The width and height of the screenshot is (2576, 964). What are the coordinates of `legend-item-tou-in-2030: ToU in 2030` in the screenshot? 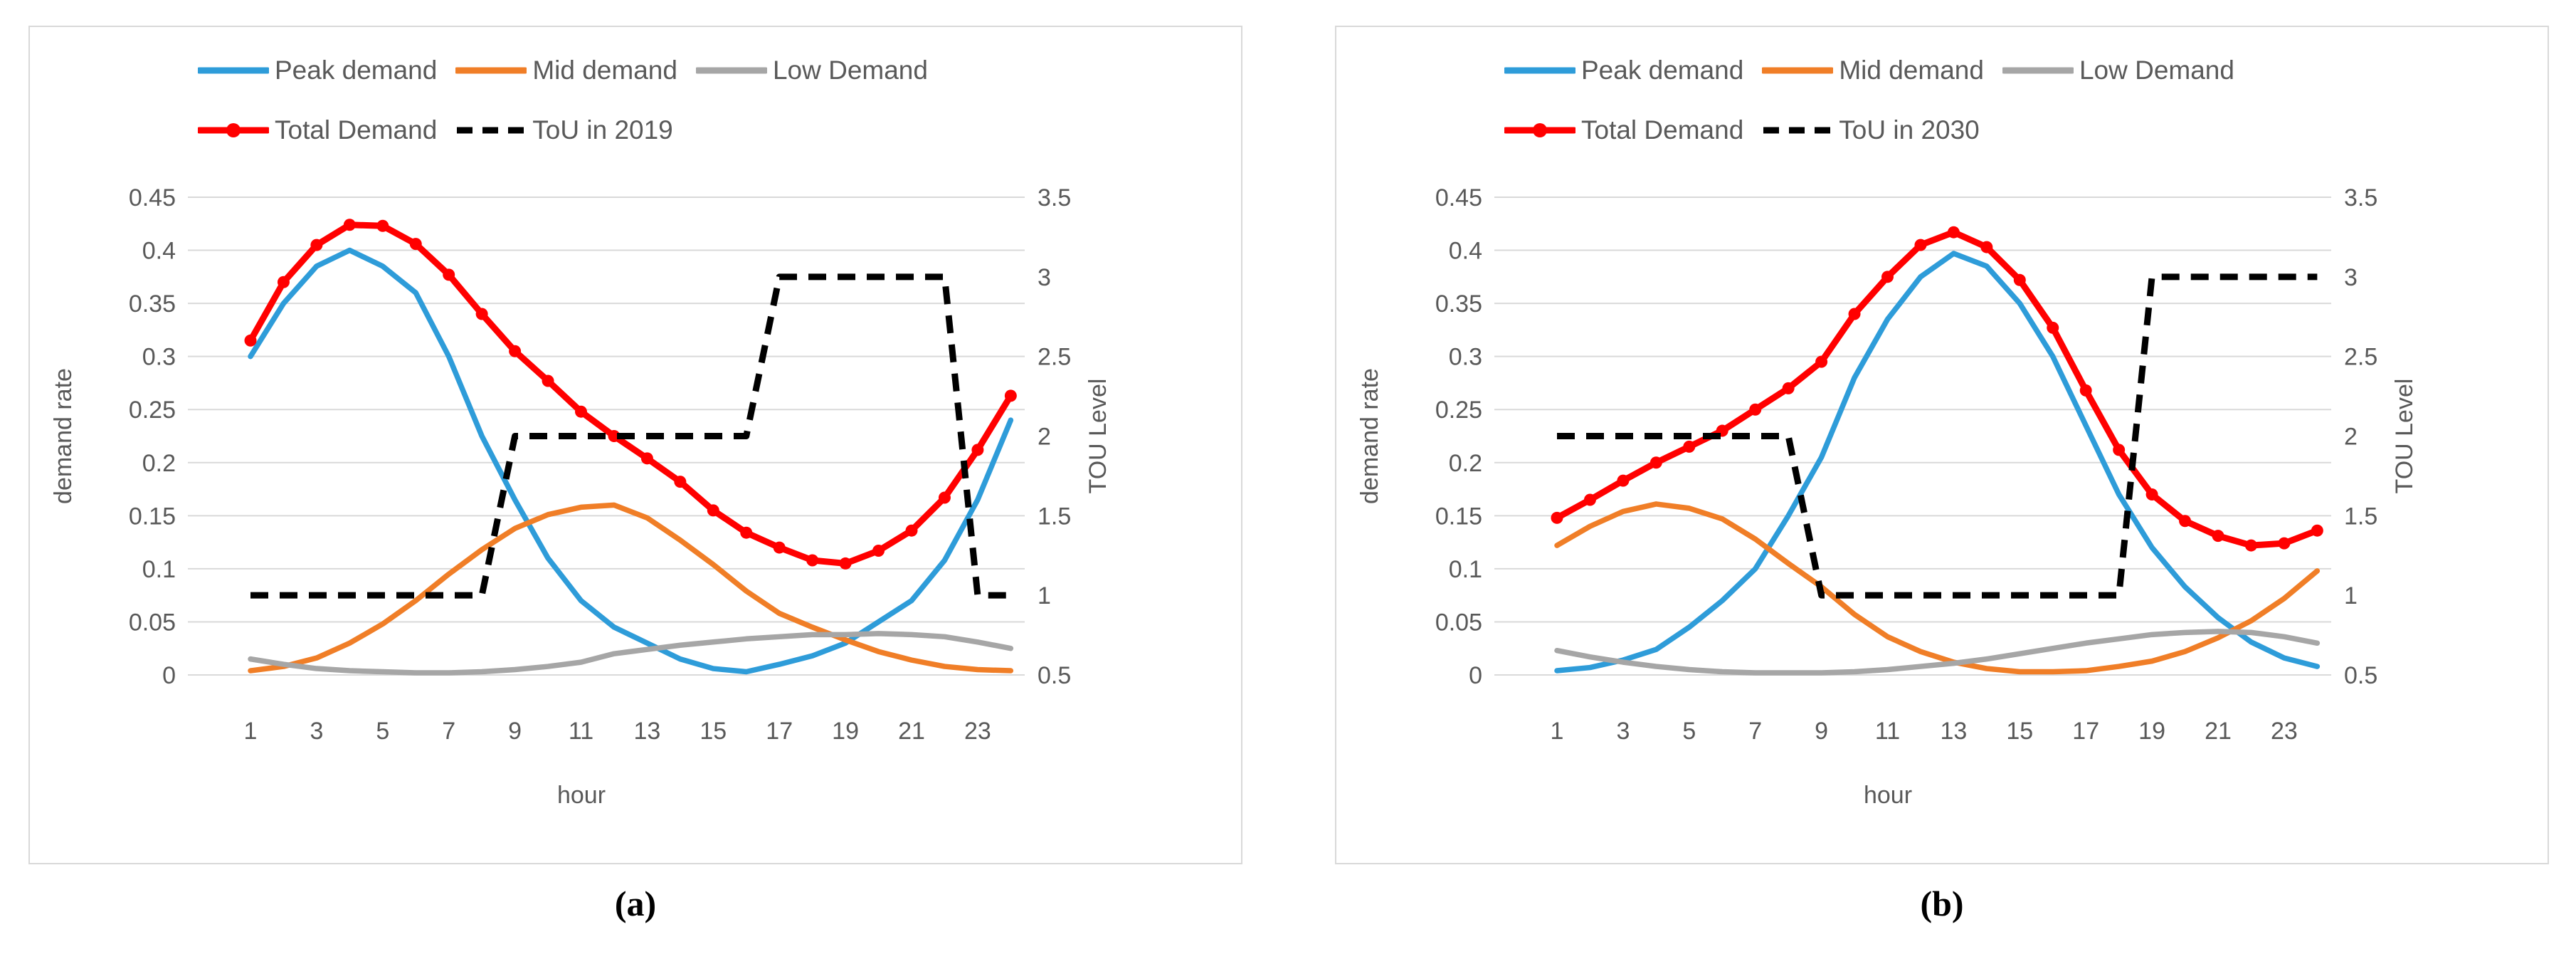 It's located at (1871, 130).